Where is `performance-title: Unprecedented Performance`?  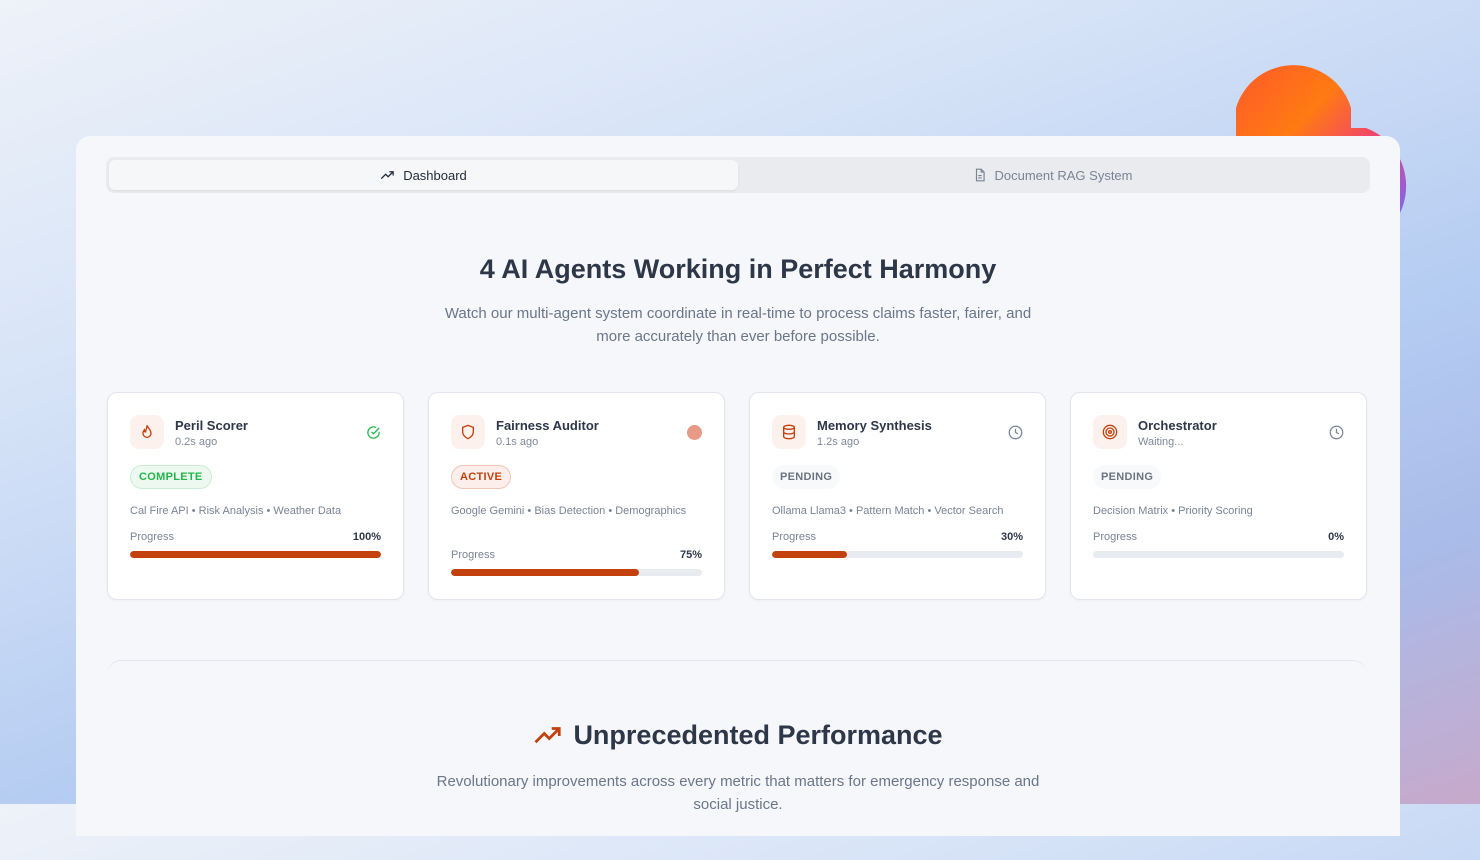
performance-title: Unprecedented Performance is located at coordinates (738, 735).